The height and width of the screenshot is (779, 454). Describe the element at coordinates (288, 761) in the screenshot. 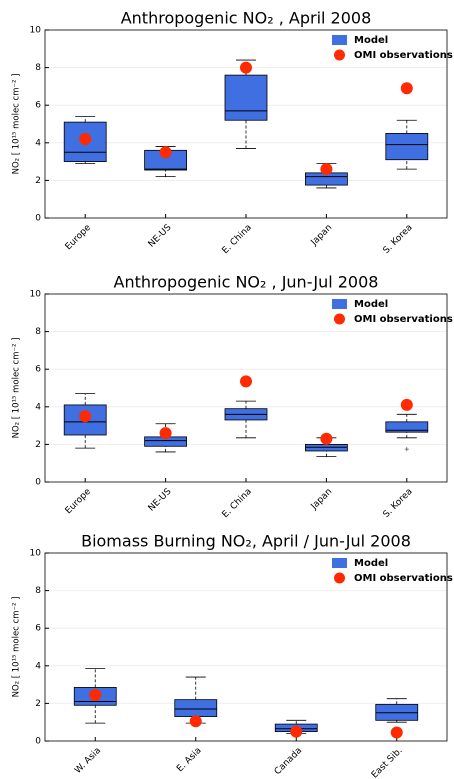

I see `x-tick-label: Canada` at that location.